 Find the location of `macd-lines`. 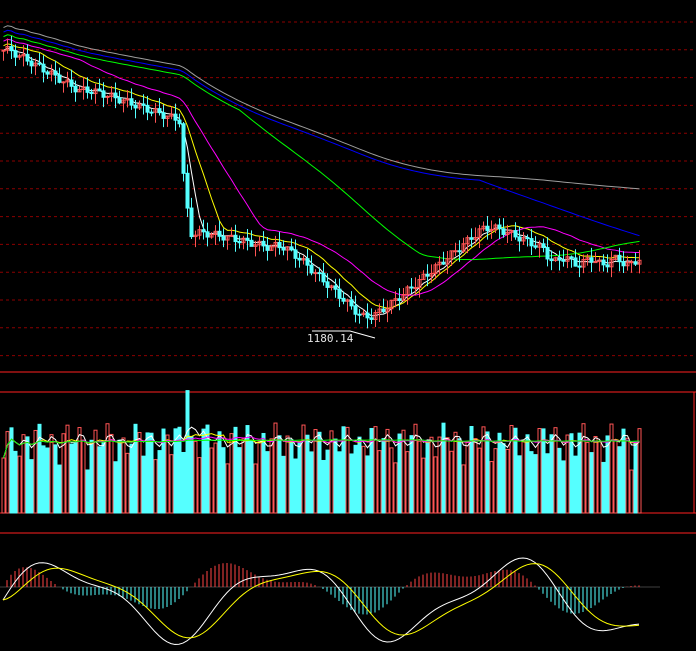

macd-lines is located at coordinates (321, 601).